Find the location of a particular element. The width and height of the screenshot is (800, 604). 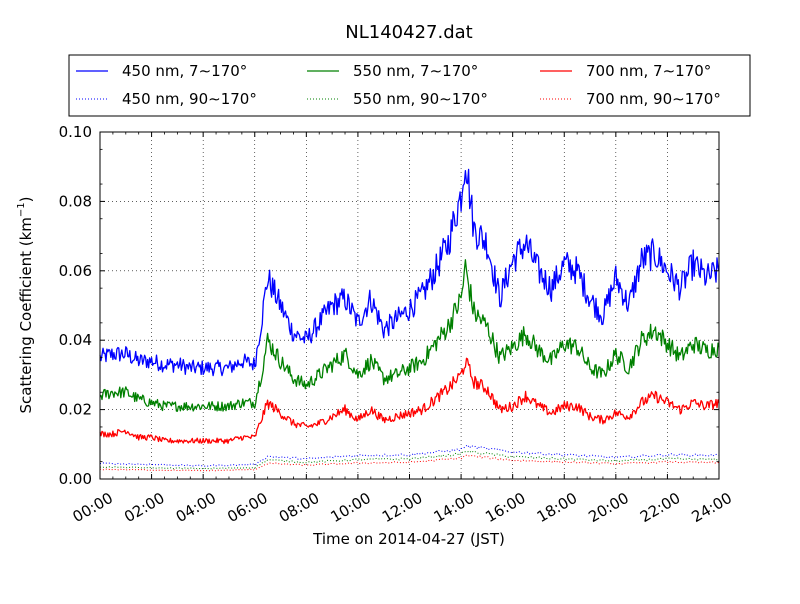

x-tick-label: 14:00 is located at coordinates (454, 507).